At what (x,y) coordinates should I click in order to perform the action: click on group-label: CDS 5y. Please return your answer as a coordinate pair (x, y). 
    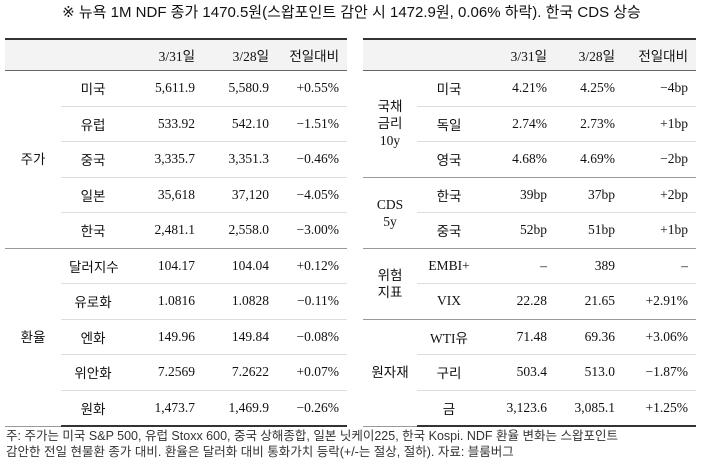
    Looking at the image, I should click on (390, 213).